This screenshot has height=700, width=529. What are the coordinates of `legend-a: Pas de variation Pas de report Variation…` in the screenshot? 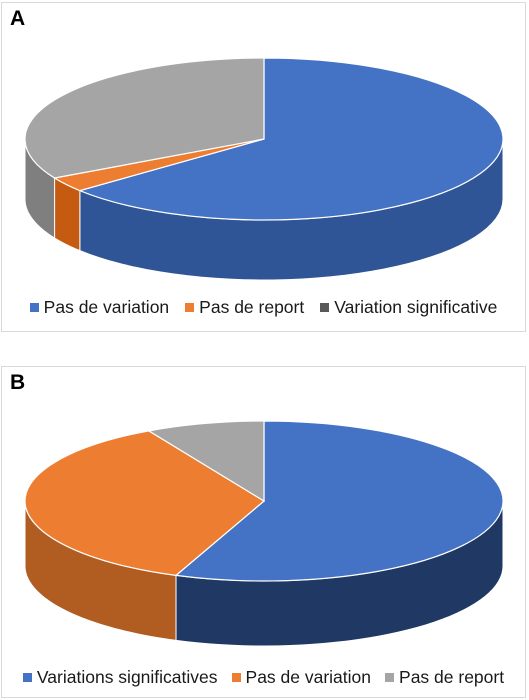 It's located at (263, 307).